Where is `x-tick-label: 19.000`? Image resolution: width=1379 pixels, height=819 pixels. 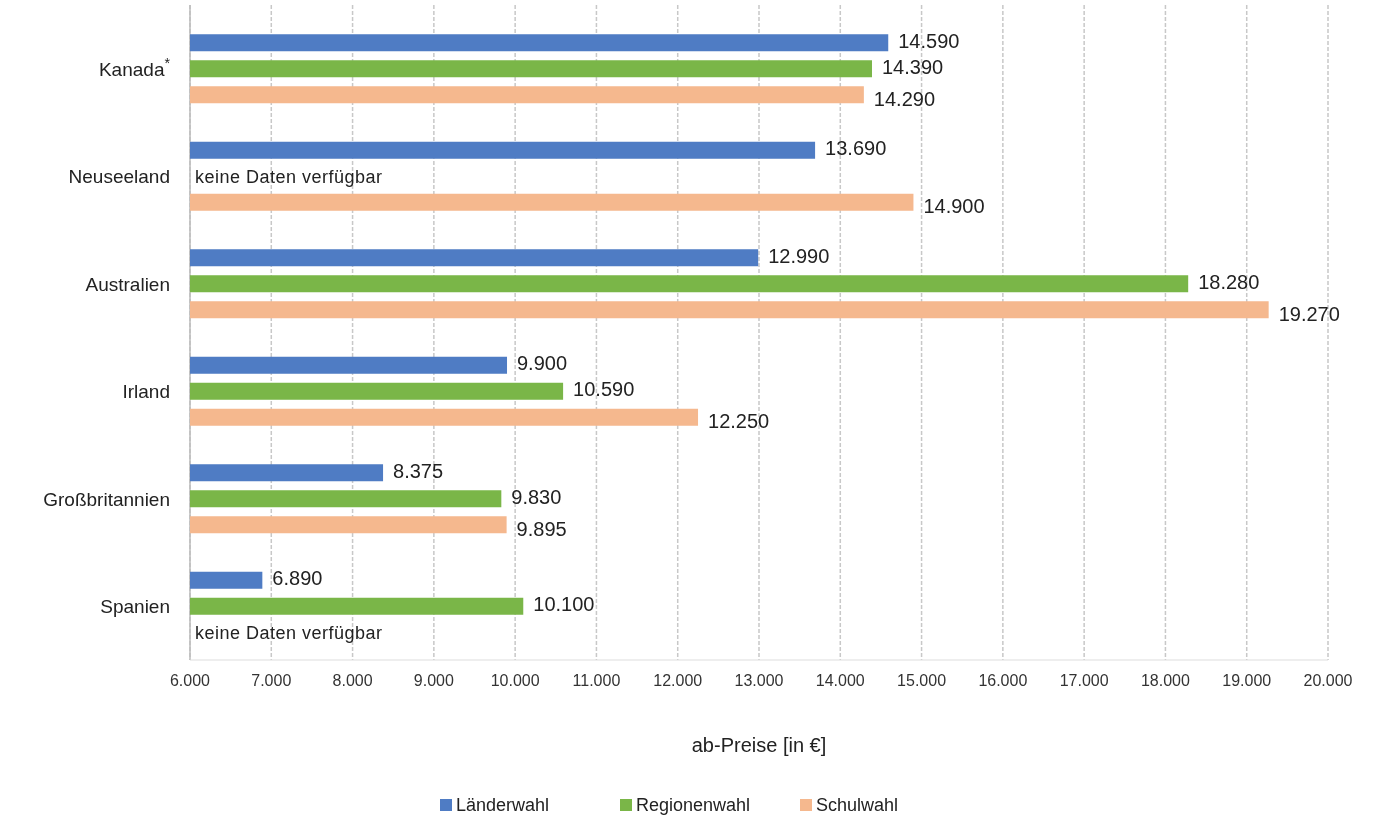
x-tick-label: 19.000 is located at coordinates (1247, 680).